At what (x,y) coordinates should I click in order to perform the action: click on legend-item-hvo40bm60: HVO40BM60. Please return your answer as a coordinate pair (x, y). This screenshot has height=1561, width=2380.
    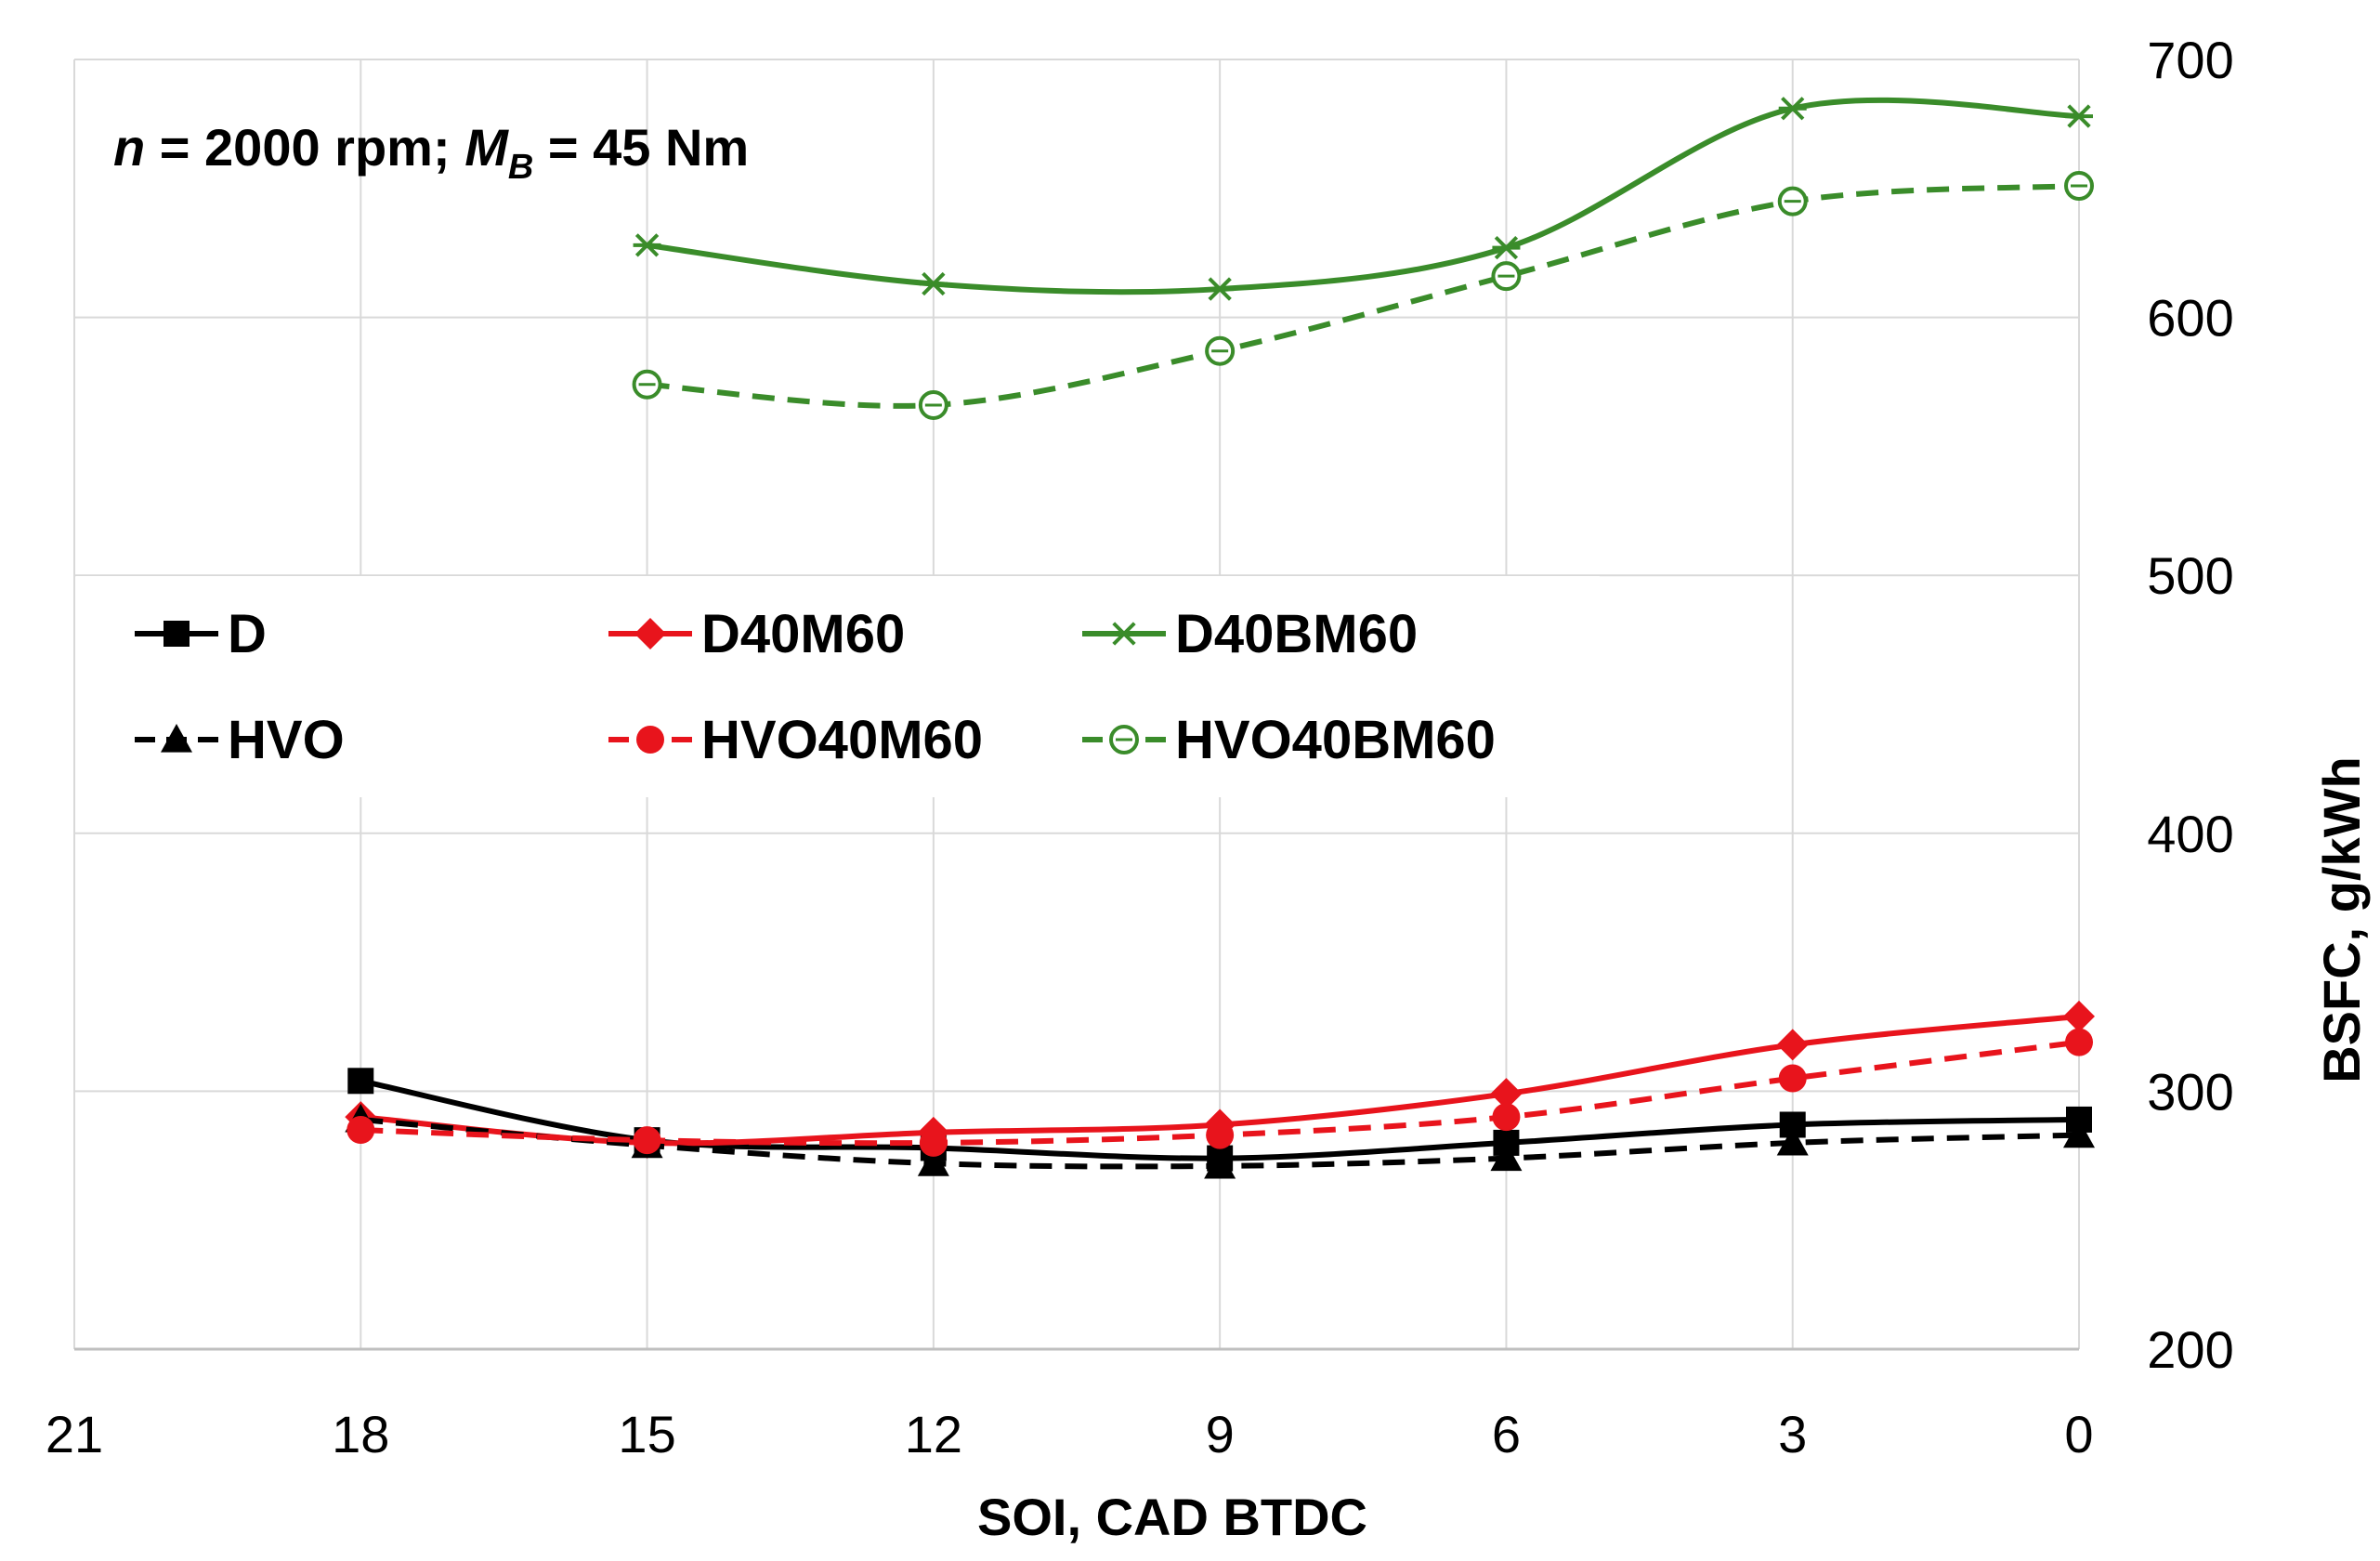
    Looking at the image, I should click on (1289, 740).